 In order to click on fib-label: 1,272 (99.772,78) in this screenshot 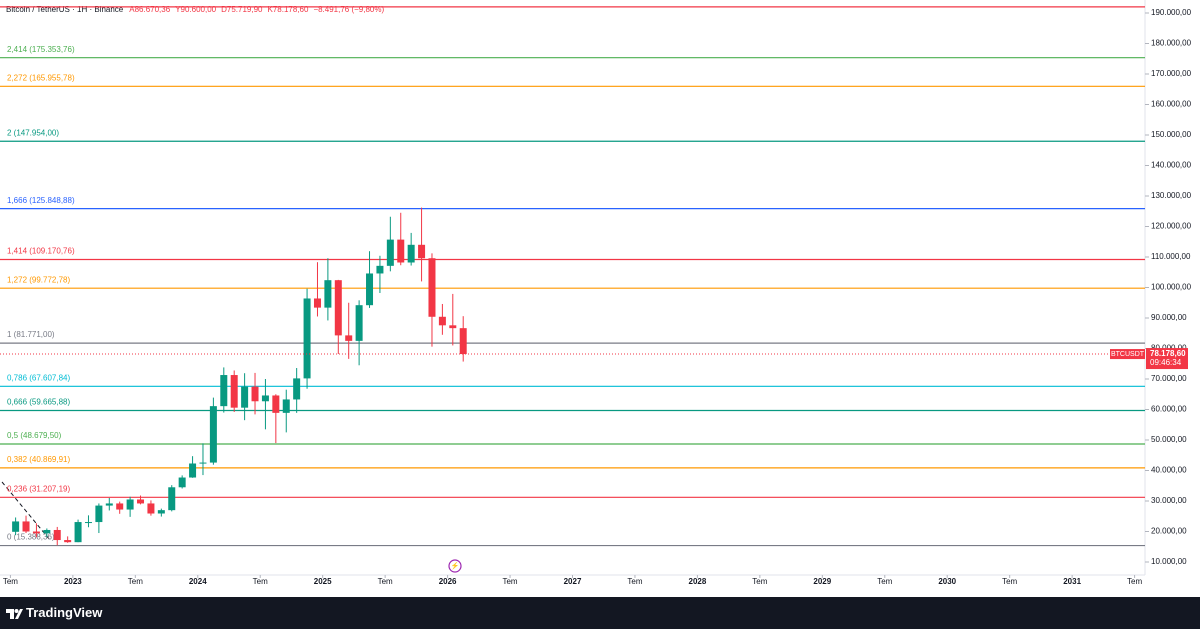, I will do `click(38, 279)`.